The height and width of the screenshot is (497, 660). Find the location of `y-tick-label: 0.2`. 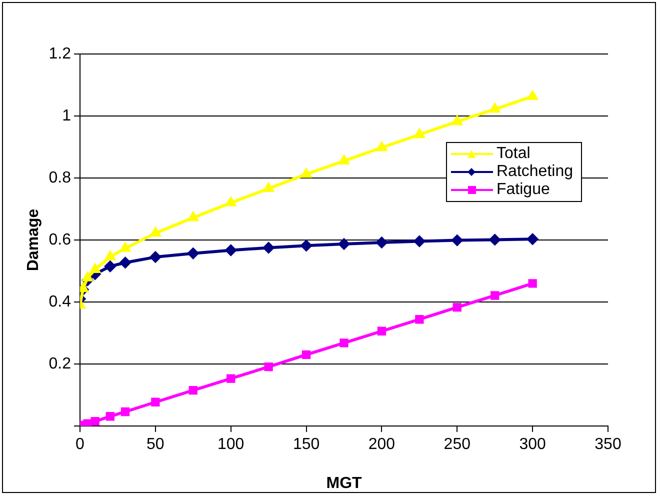

y-tick-label: 0.2 is located at coordinates (60, 363).